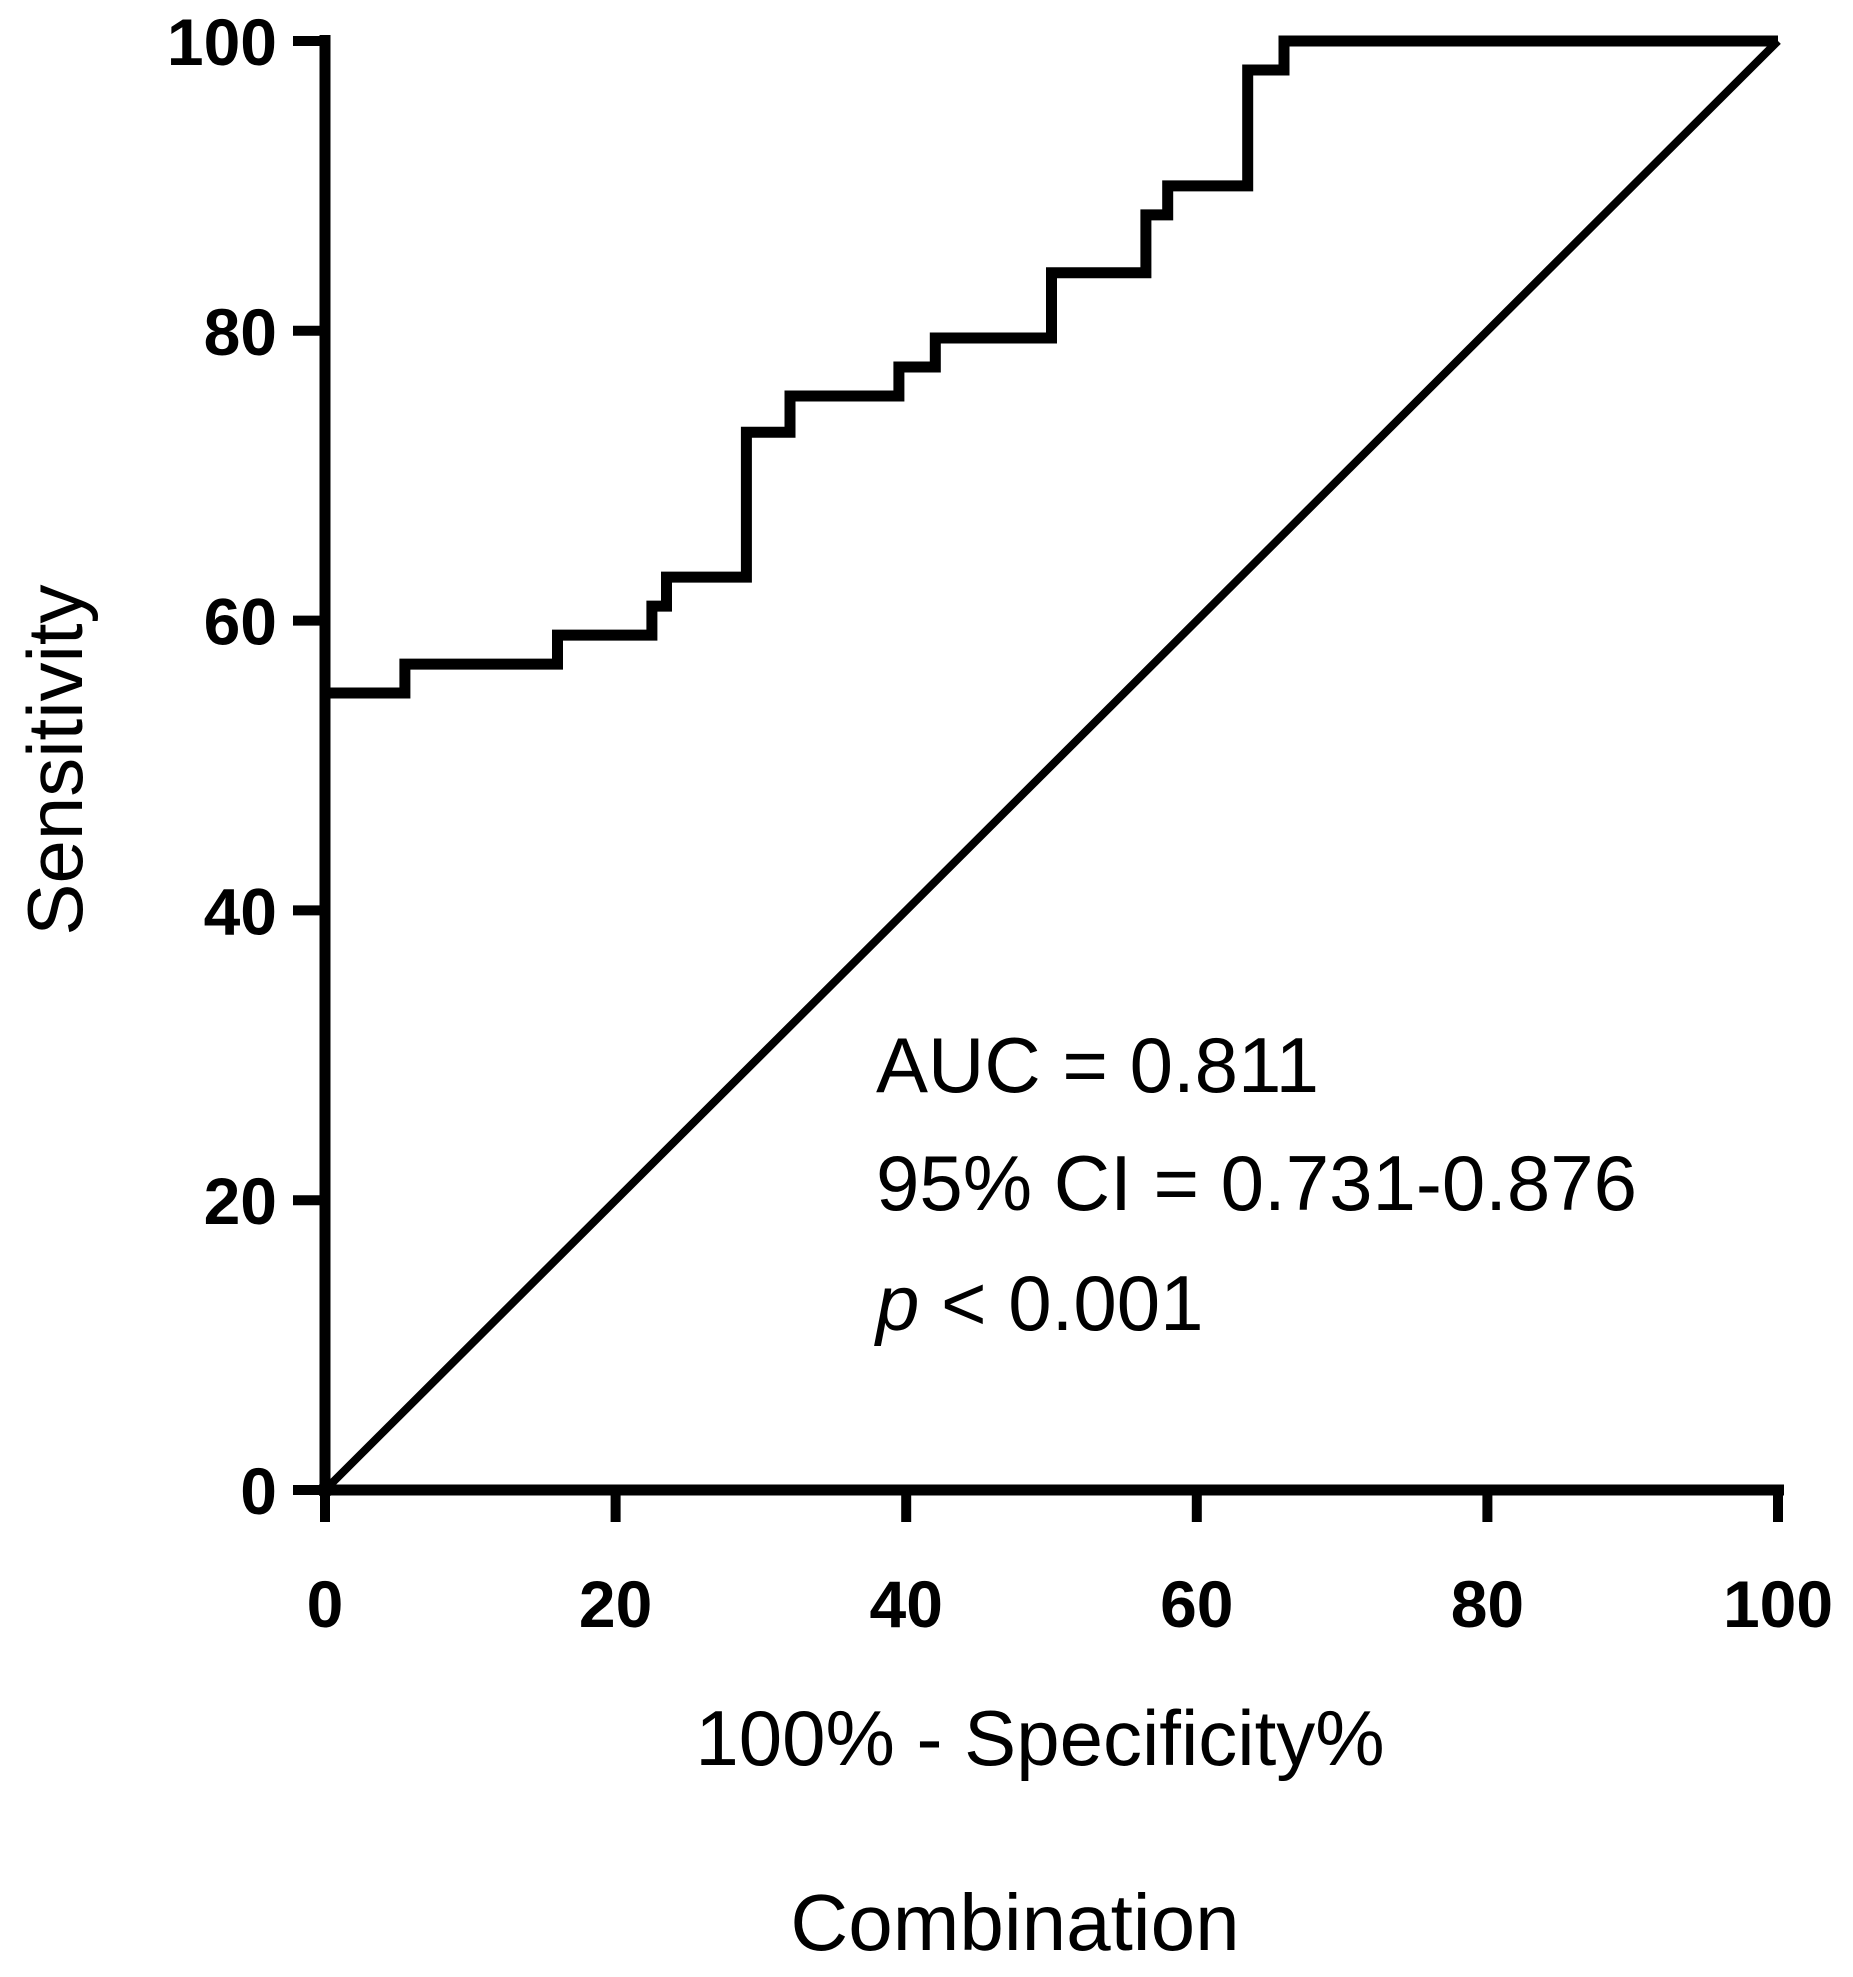  I want to click on chart-caption: Combination, so click(1014, 1922).